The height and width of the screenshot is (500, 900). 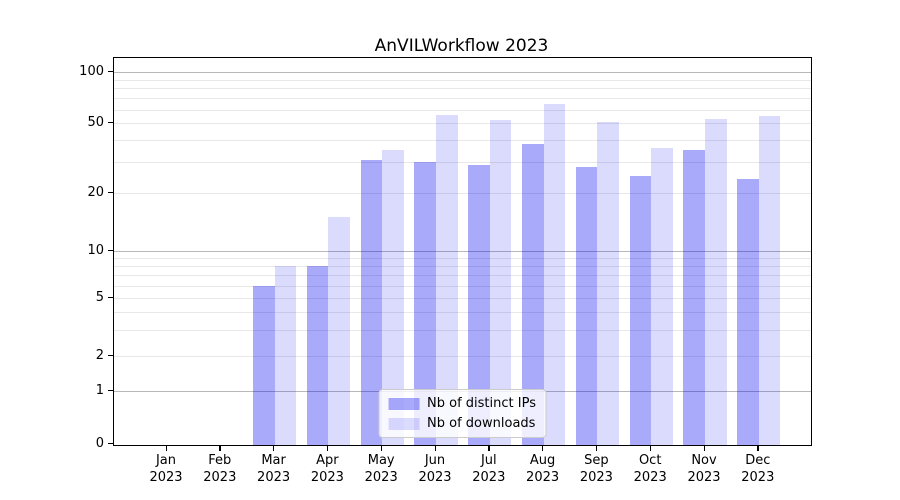 I want to click on x-tick-label-mar: Mar 2023, so click(x=274, y=469).